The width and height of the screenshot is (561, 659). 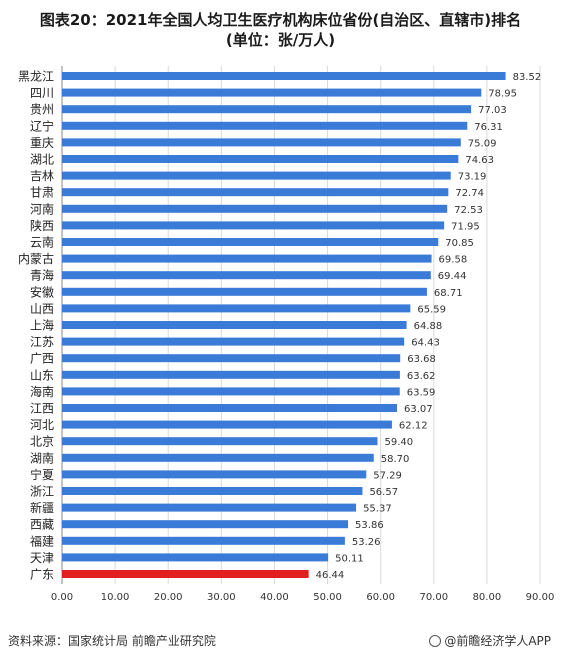 I want to click on x-tick-label: 50.00, so click(x=327, y=597).